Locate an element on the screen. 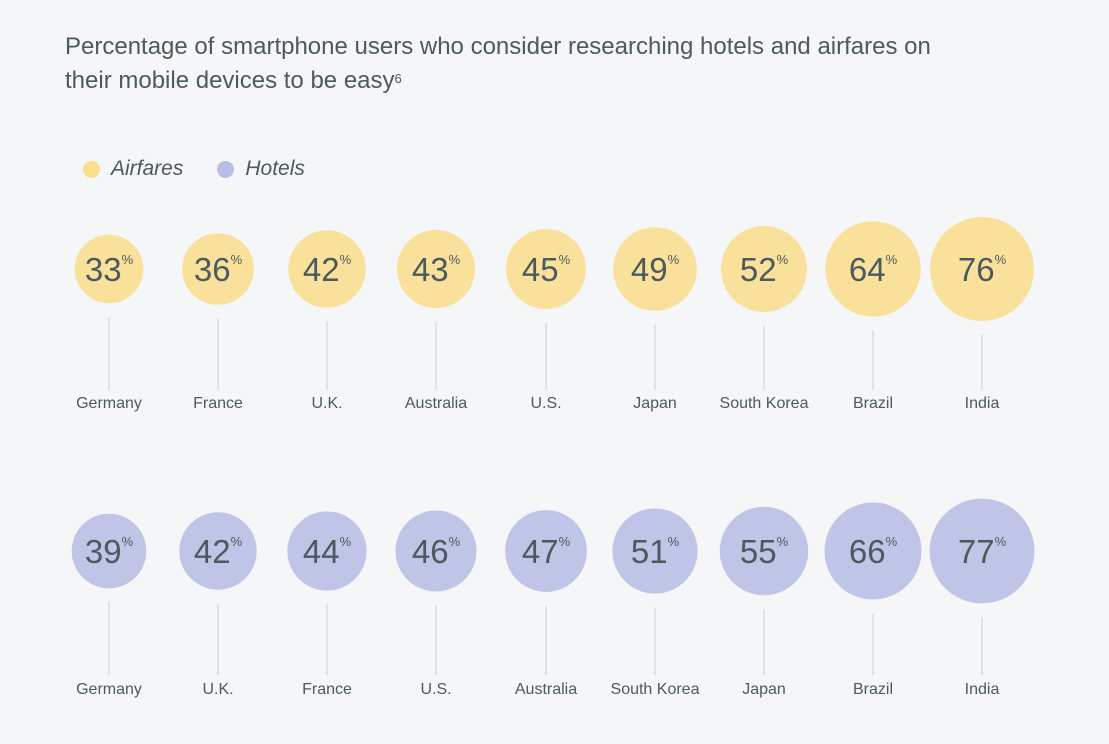 This screenshot has height=744, width=1109. legend-label-hotels: Hotels is located at coordinates (275, 168).